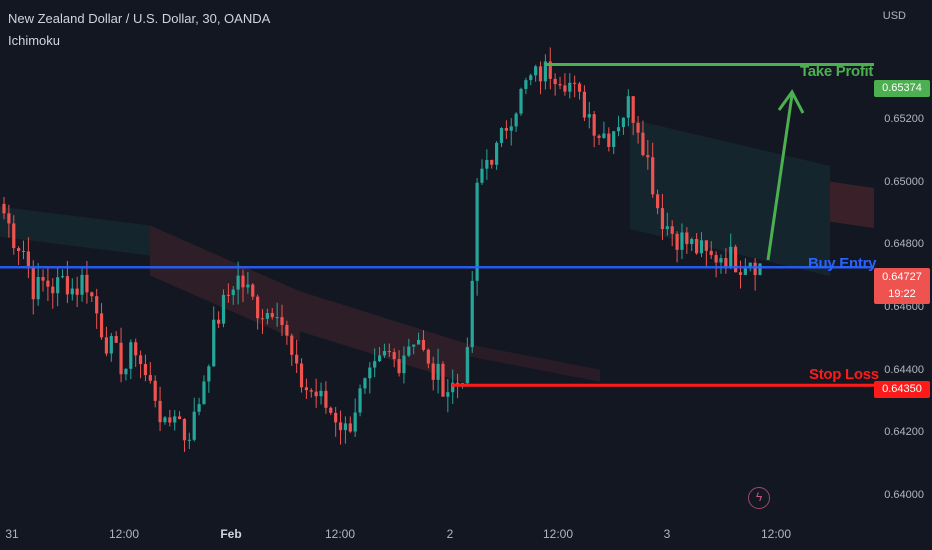 This screenshot has width=932, height=550. I want to click on currency-label: USD, so click(894, 16).